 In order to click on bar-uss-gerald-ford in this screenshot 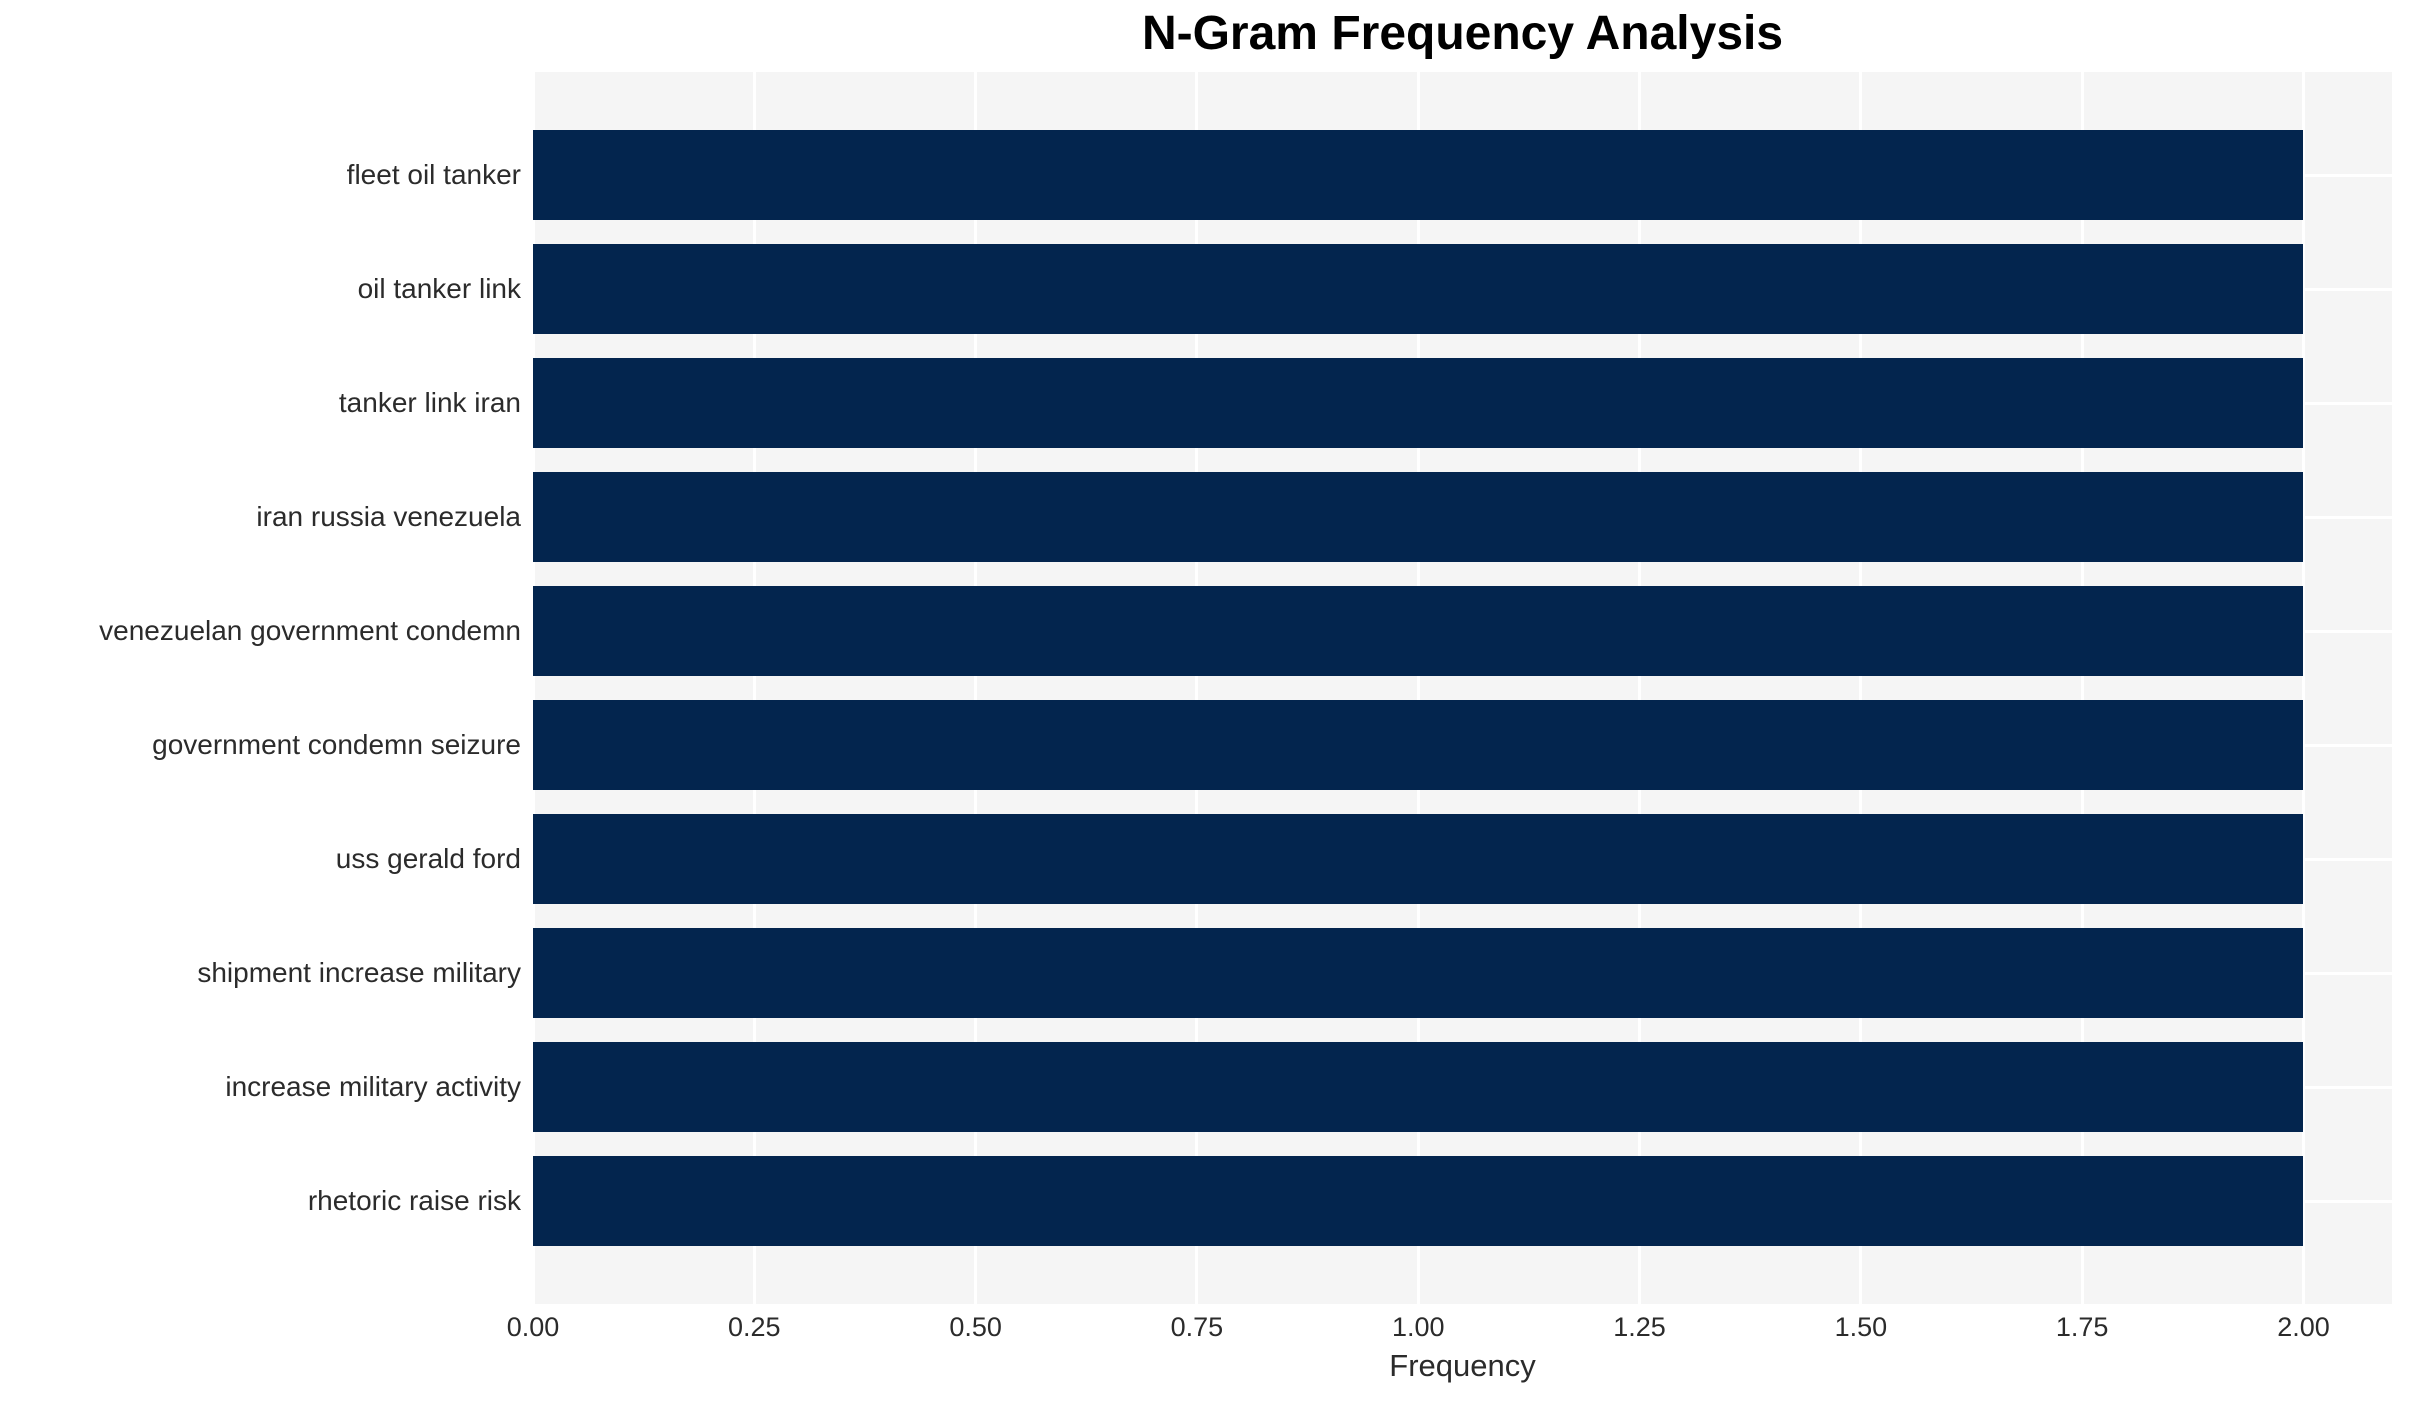, I will do `click(1418, 859)`.